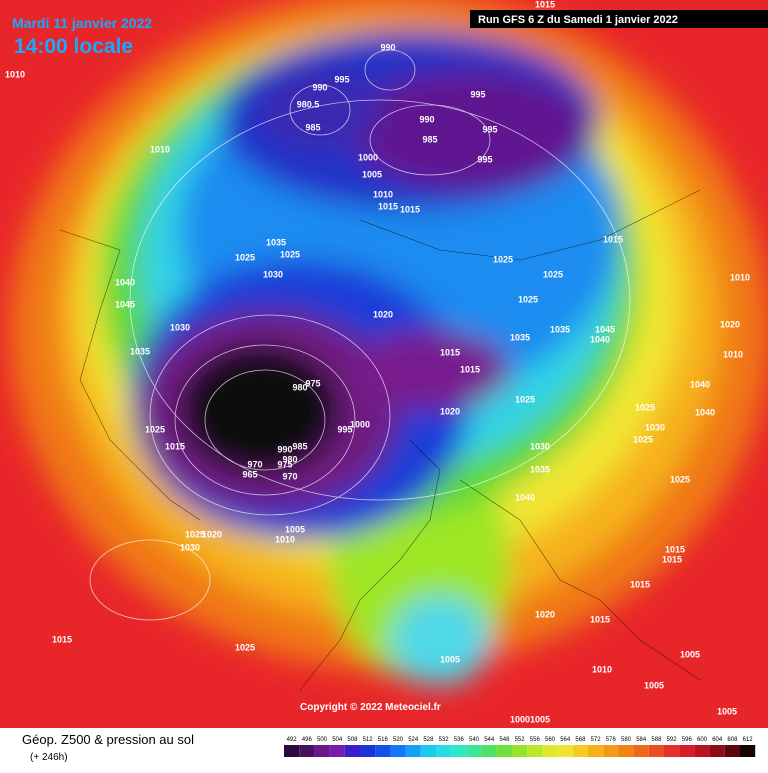  I want to click on legend-label: 508, so click(352, 740).